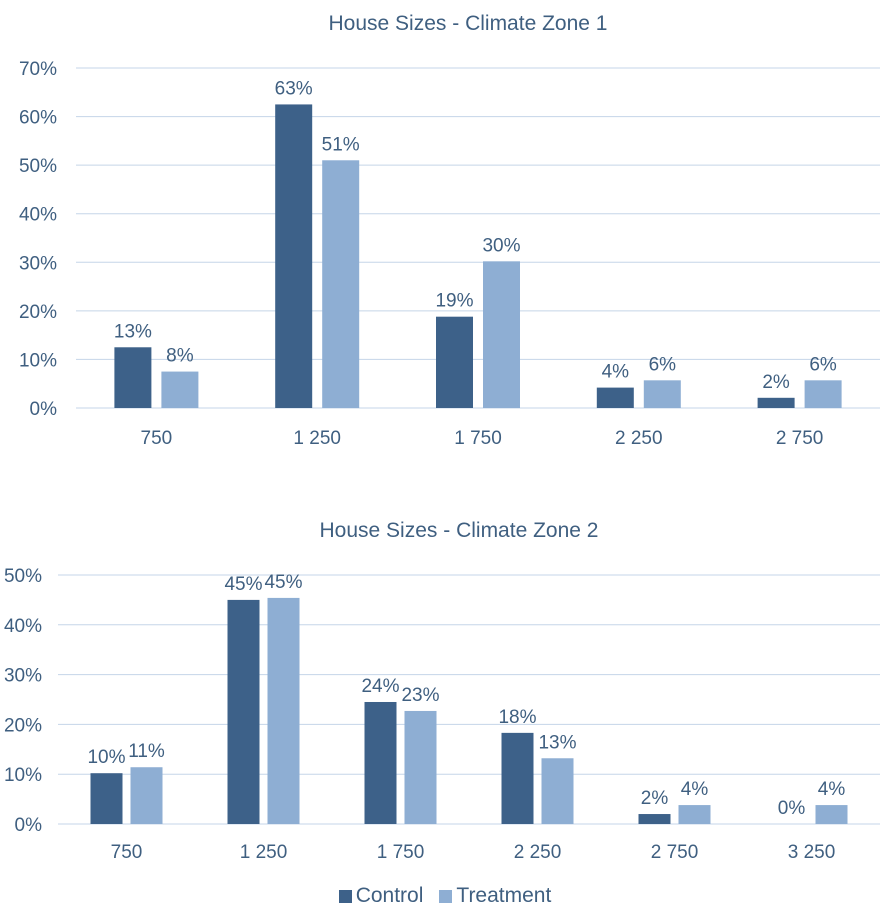 The height and width of the screenshot is (910, 890). Describe the element at coordinates (675, 852) in the screenshot. I see `x-tick-2-4: 2 750` at that location.